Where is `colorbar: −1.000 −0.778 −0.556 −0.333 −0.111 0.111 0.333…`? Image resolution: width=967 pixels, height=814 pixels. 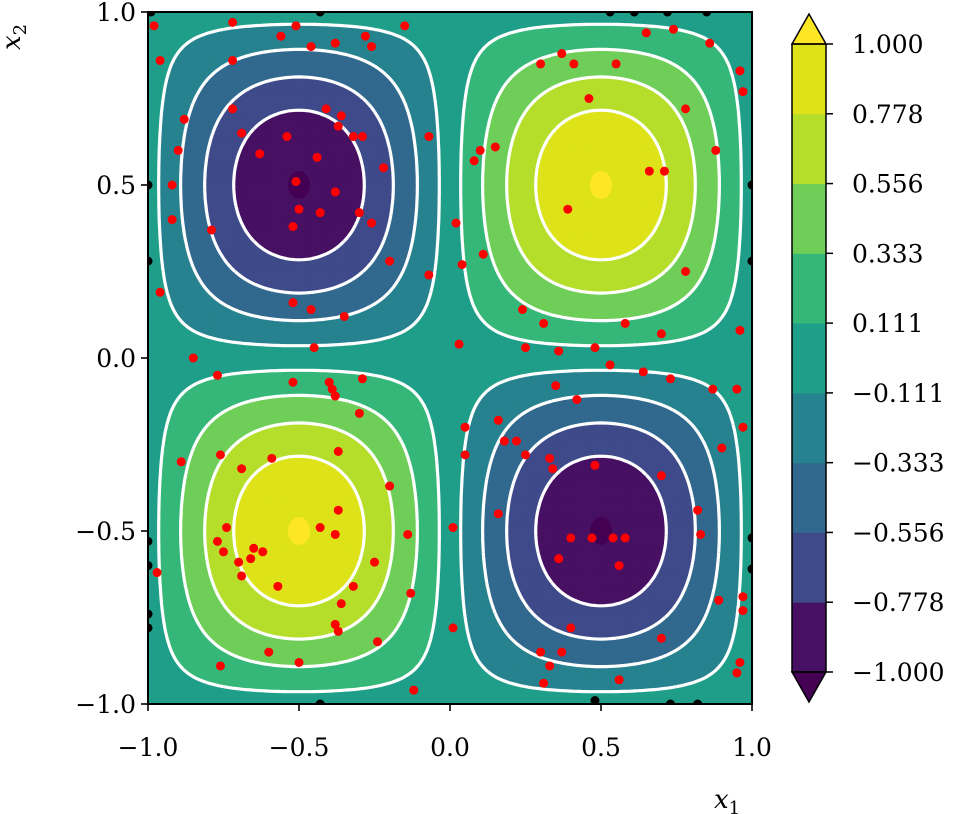 colorbar: −1.000 −0.778 −0.556 −0.333 −0.111 0.111 0.333… is located at coordinates (867, 358).